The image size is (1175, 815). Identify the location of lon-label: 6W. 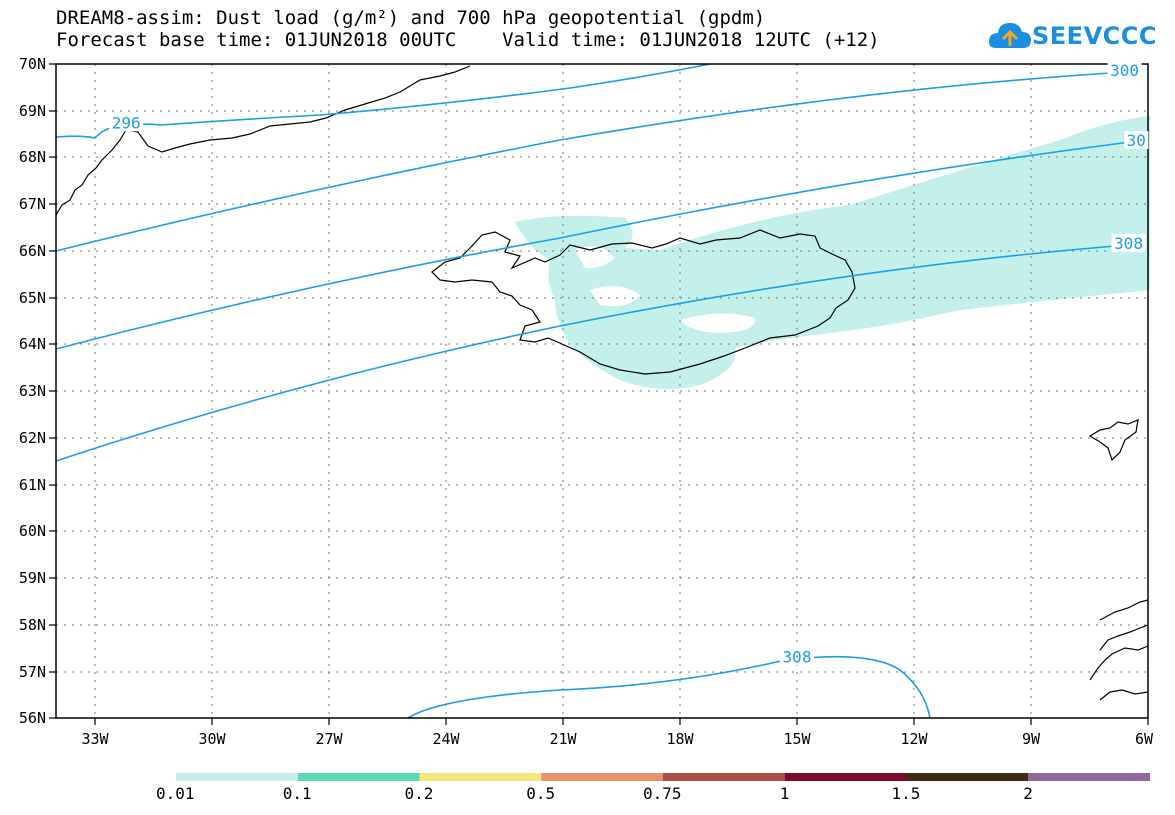
(1144, 739).